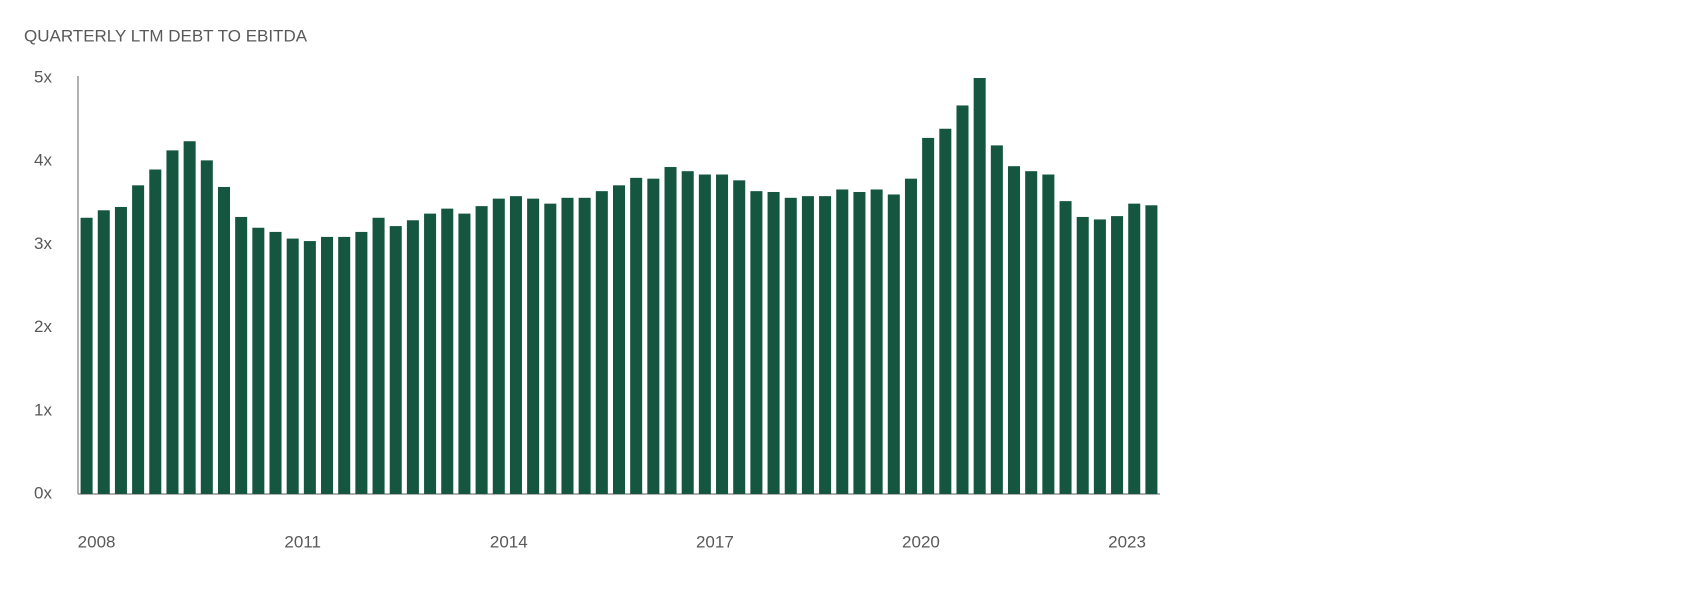  Describe the element at coordinates (43, 160) in the screenshot. I see `y-tick-label: 4x` at that location.